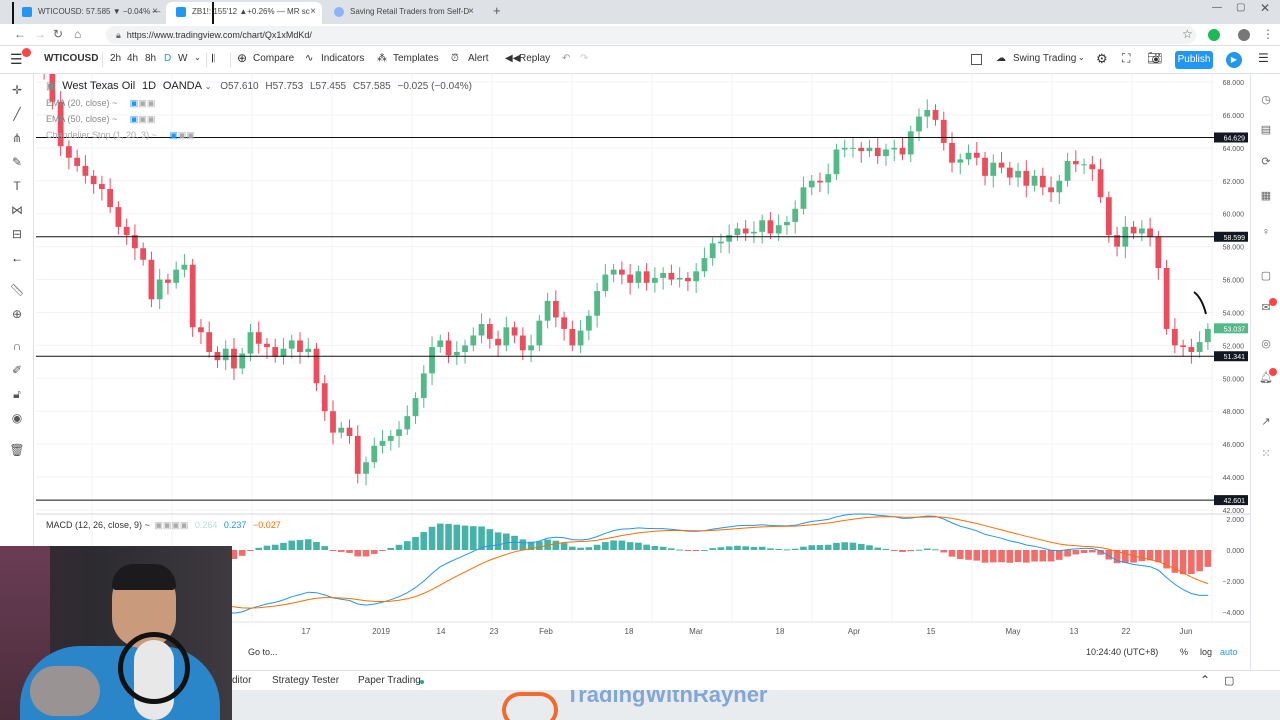  I want to click on trend-line-icon: ╱, so click(17, 114).